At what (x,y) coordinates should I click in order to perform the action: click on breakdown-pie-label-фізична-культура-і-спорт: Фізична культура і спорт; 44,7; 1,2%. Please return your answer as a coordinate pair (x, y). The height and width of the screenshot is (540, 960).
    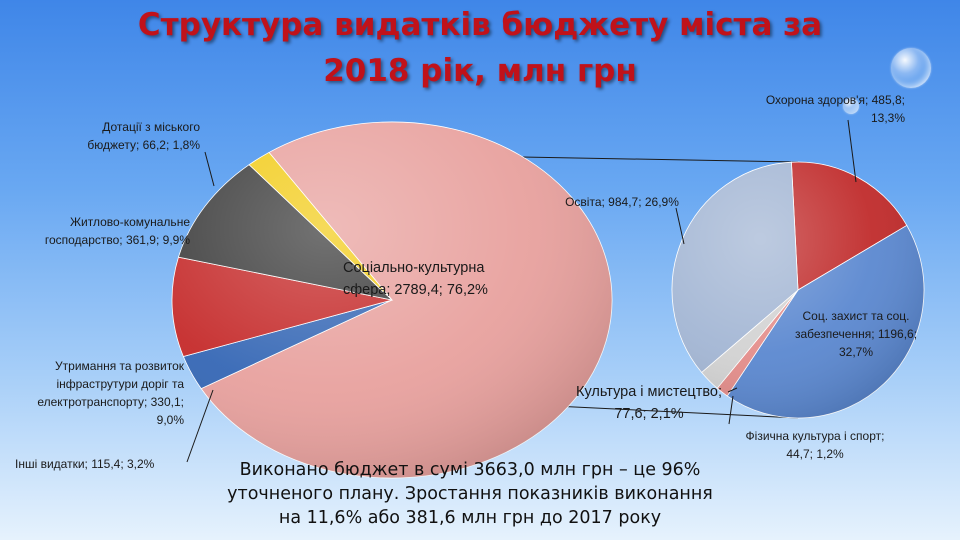
    Looking at the image, I should click on (815, 445).